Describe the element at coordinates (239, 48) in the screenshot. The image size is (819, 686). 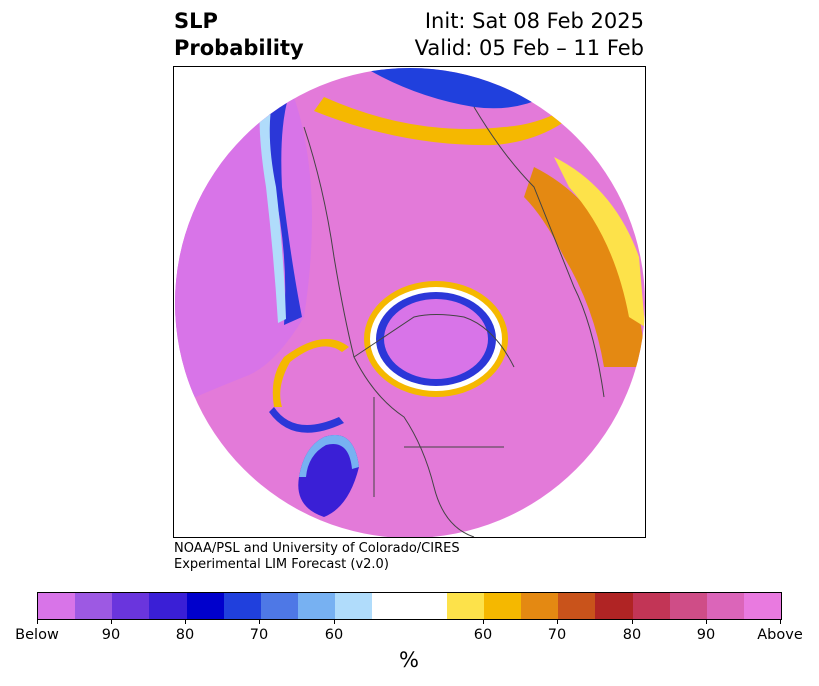
I see `title-quantity: Probability` at that location.